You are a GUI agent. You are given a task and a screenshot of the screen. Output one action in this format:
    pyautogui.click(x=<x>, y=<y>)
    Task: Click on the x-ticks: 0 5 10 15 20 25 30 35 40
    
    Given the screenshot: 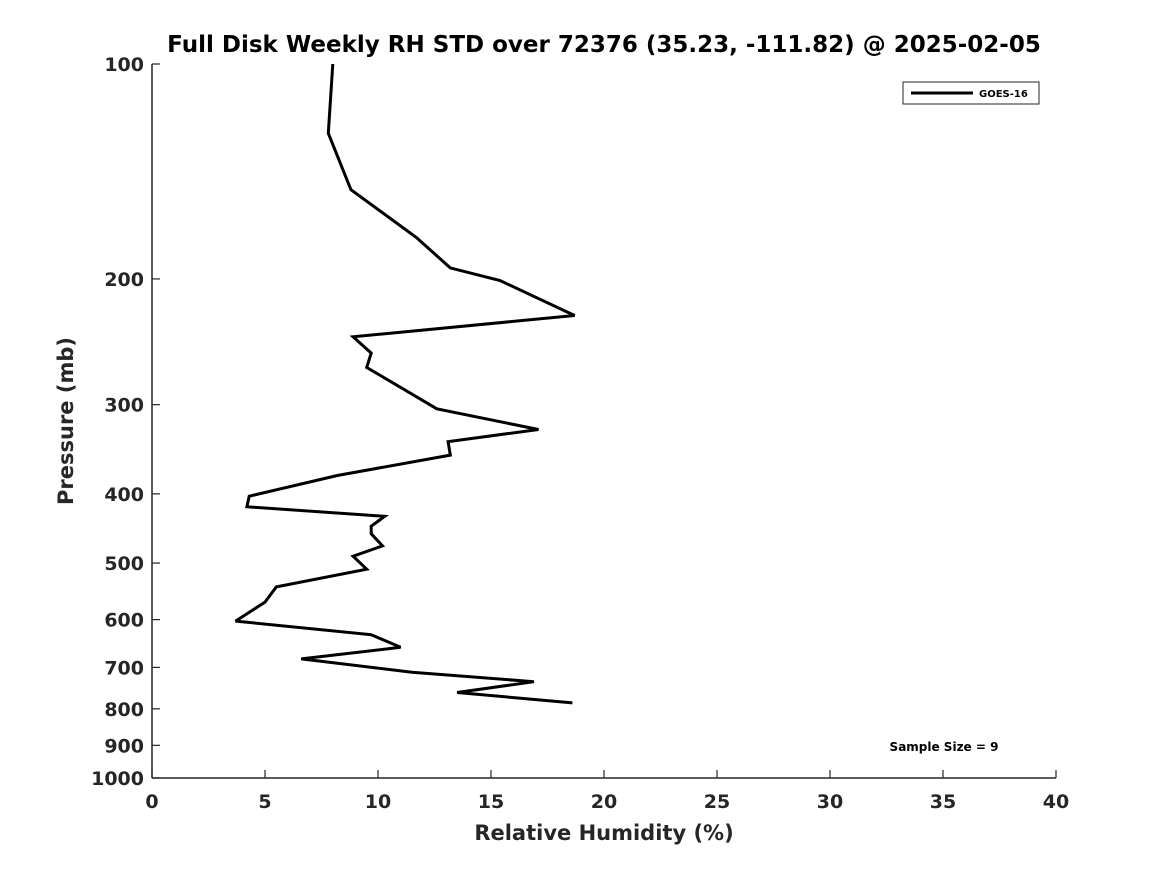 What is the action you would take?
    pyautogui.click(x=607, y=791)
    